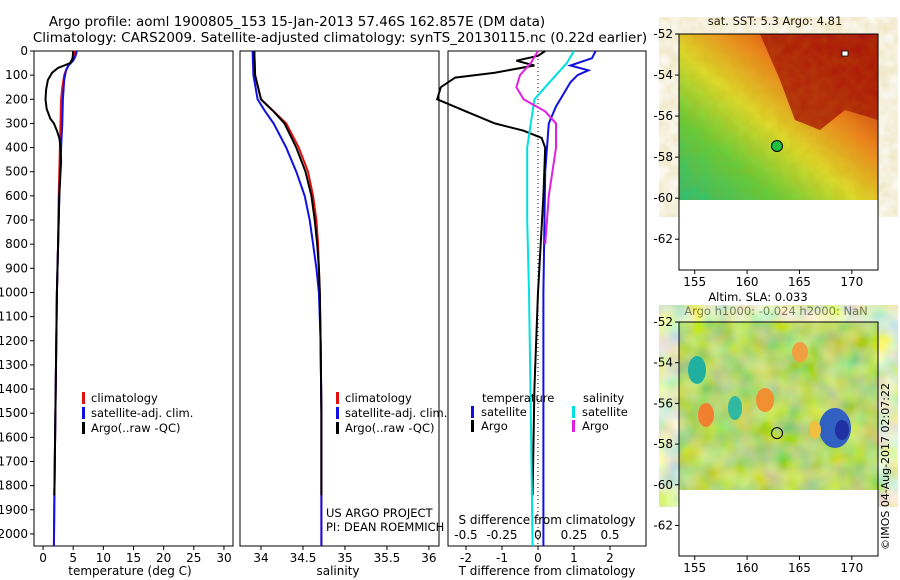 This screenshot has width=900, height=580. Describe the element at coordinates (103, 558) in the screenshot. I see `x-tick-label: 10` at that location.